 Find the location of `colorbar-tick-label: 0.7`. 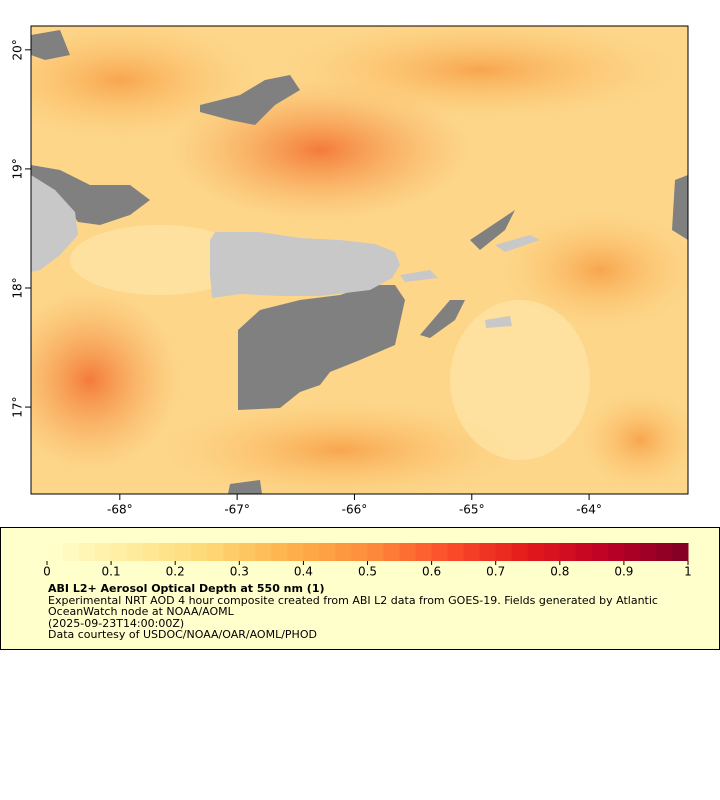

colorbar-tick-label: 0.7 is located at coordinates (495, 572).